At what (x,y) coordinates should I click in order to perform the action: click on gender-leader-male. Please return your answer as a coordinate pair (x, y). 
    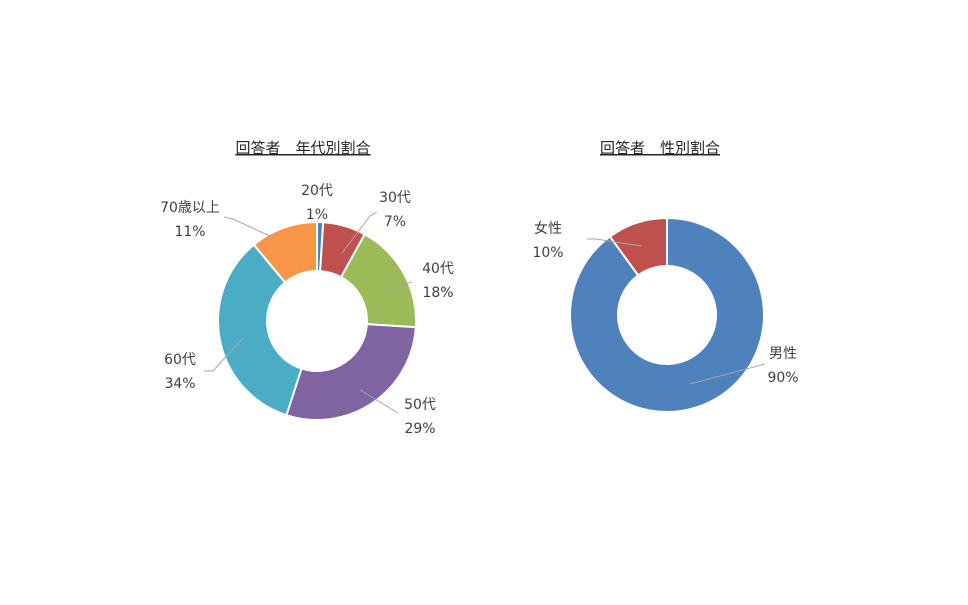
    Looking at the image, I should click on (727, 374).